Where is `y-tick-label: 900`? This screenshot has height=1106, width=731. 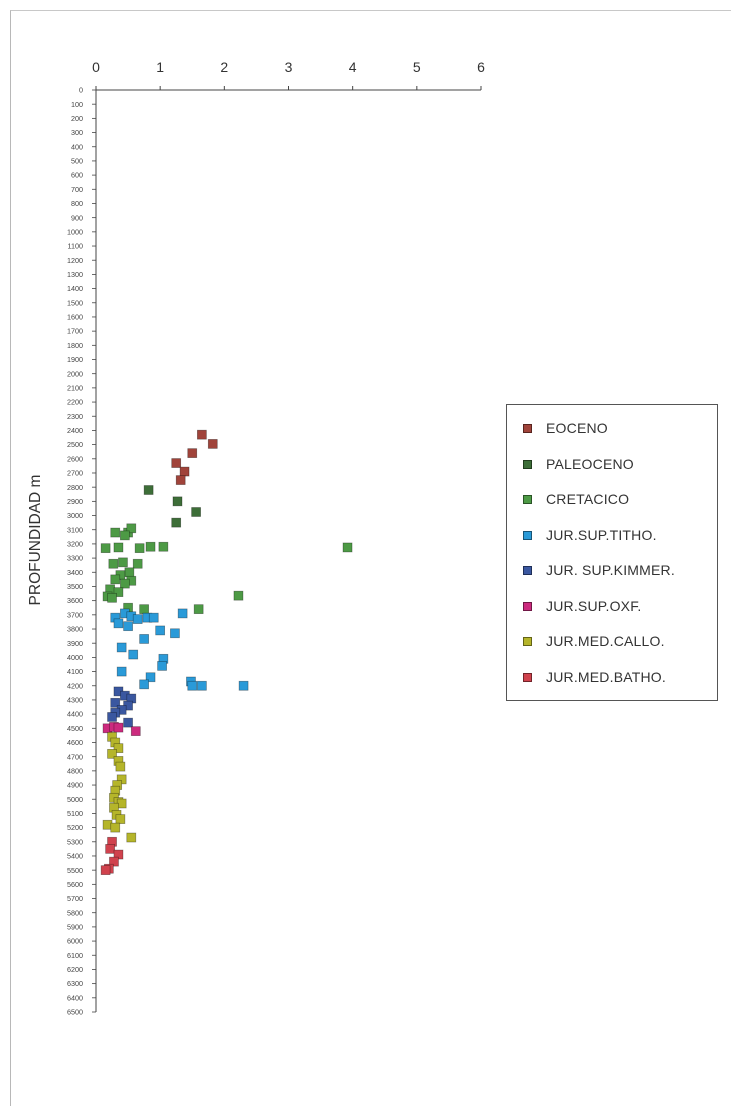 y-tick-label: 900 is located at coordinates (77, 217).